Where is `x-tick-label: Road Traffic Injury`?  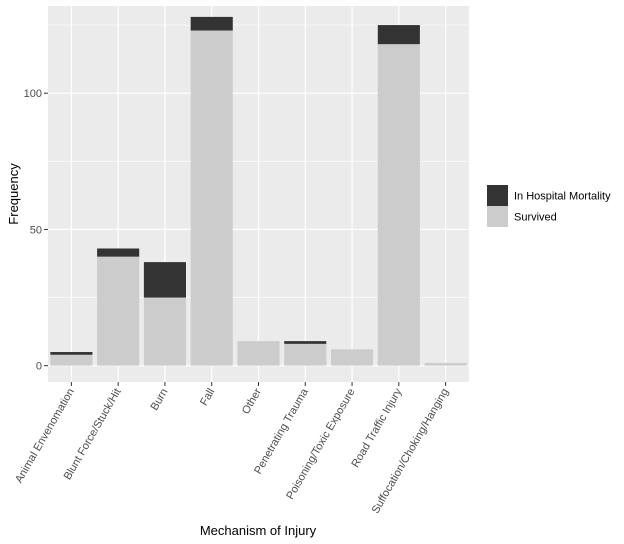 x-tick-label: Road Traffic Injury is located at coordinates (377, 428).